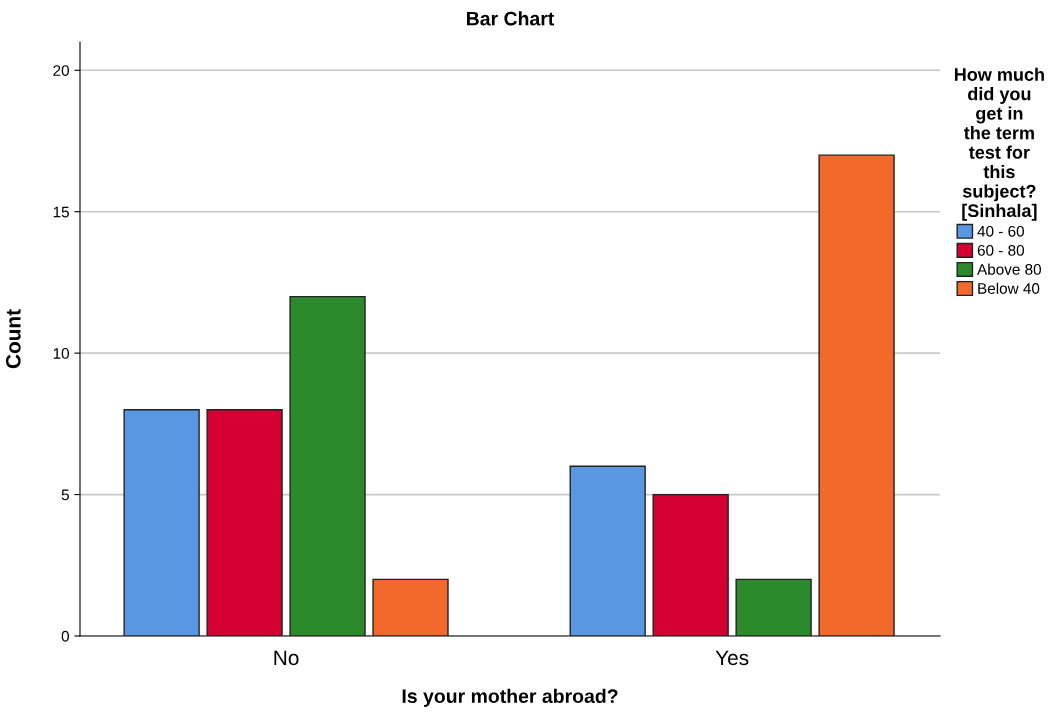 The height and width of the screenshot is (719, 1057). Describe the element at coordinates (286, 658) in the screenshot. I see `x-tick-label: No` at that location.